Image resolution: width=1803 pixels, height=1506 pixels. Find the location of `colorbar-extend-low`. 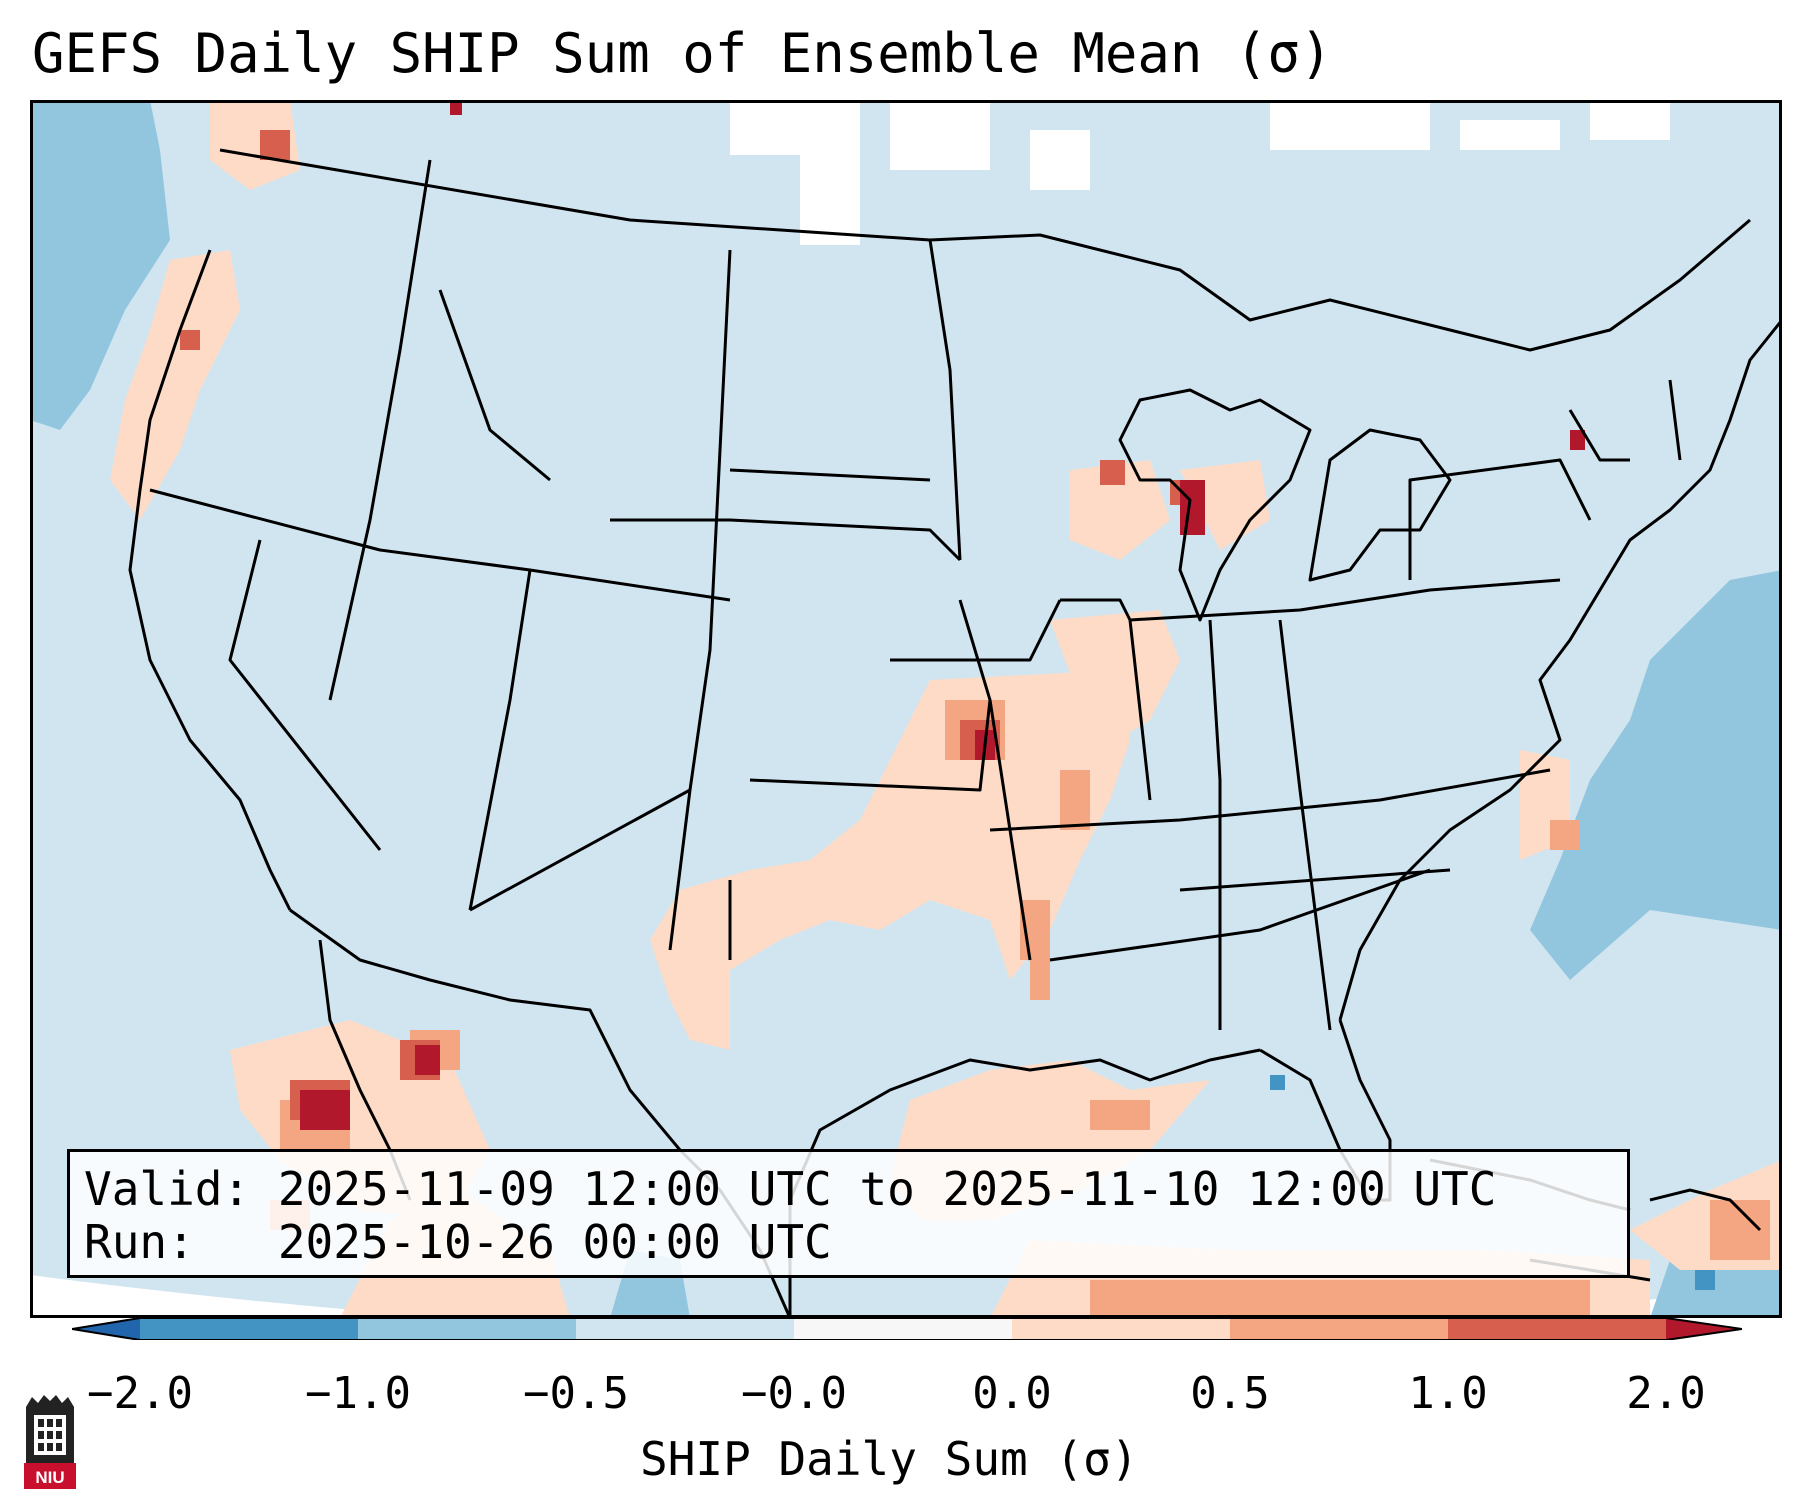

colorbar-extend-low is located at coordinates (106, 1329).